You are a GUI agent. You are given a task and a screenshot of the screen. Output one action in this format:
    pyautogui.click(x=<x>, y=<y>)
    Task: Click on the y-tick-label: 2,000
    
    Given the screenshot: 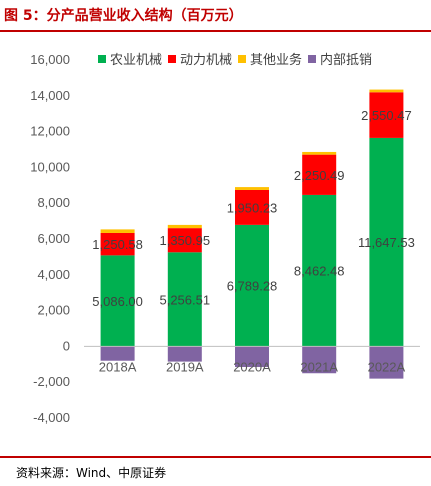 What is the action you would take?
    pyautogui.click(x=53, y=310)
    